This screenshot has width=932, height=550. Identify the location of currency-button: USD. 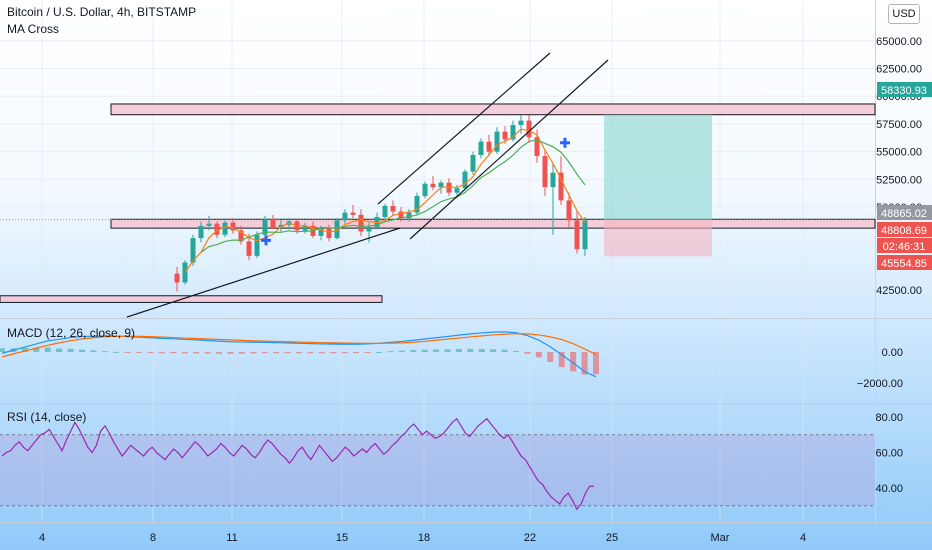
(904, 14).